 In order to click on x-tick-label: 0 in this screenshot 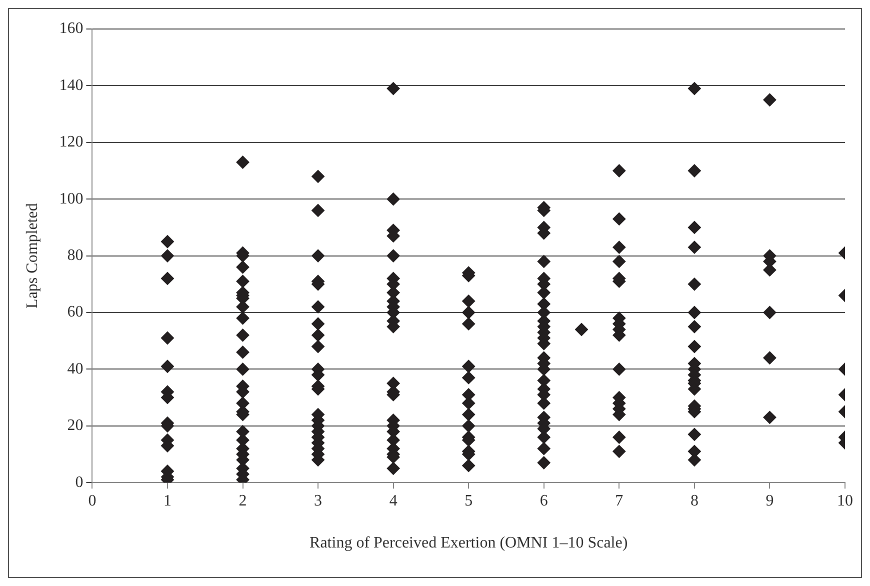, I will do `click(92, 501)`.